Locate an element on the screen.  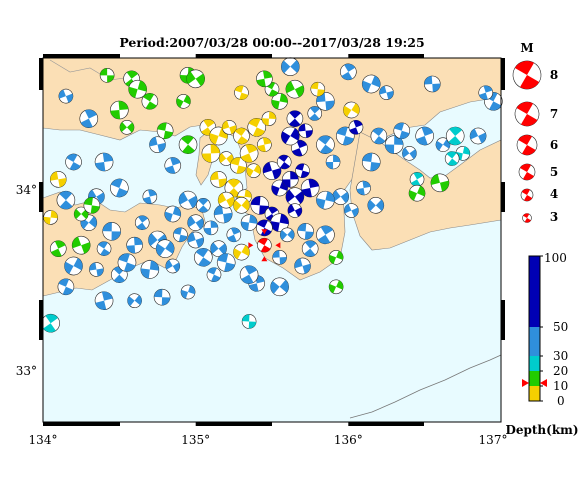
magnitude-legend-symbol is located at coordinates (527, 172).